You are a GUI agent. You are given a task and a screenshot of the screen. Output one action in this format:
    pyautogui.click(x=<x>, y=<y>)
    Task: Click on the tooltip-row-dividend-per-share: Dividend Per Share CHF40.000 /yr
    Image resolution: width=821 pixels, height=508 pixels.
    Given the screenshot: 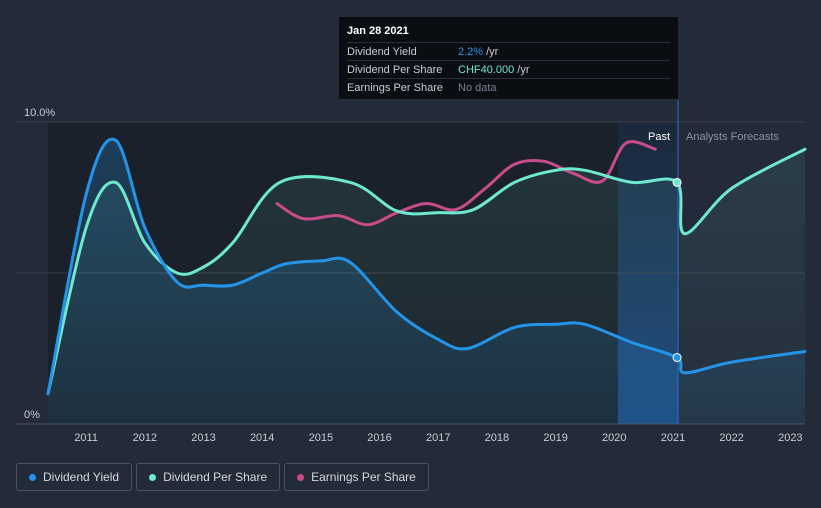 What is the action you would take?
    pyautogui.click(x=508, y=69)
    